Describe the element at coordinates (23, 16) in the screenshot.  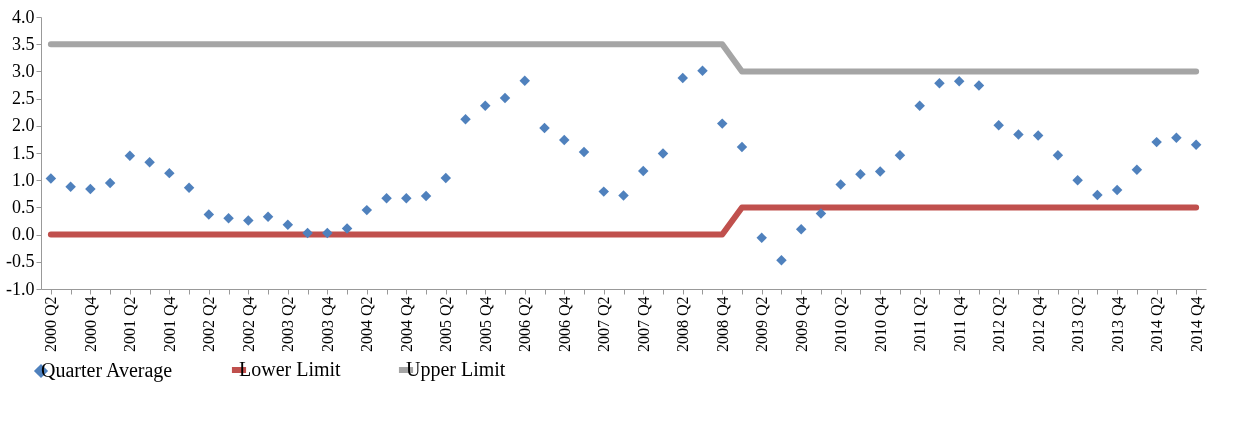
I see `y-tick-label: 4.0` at that location.